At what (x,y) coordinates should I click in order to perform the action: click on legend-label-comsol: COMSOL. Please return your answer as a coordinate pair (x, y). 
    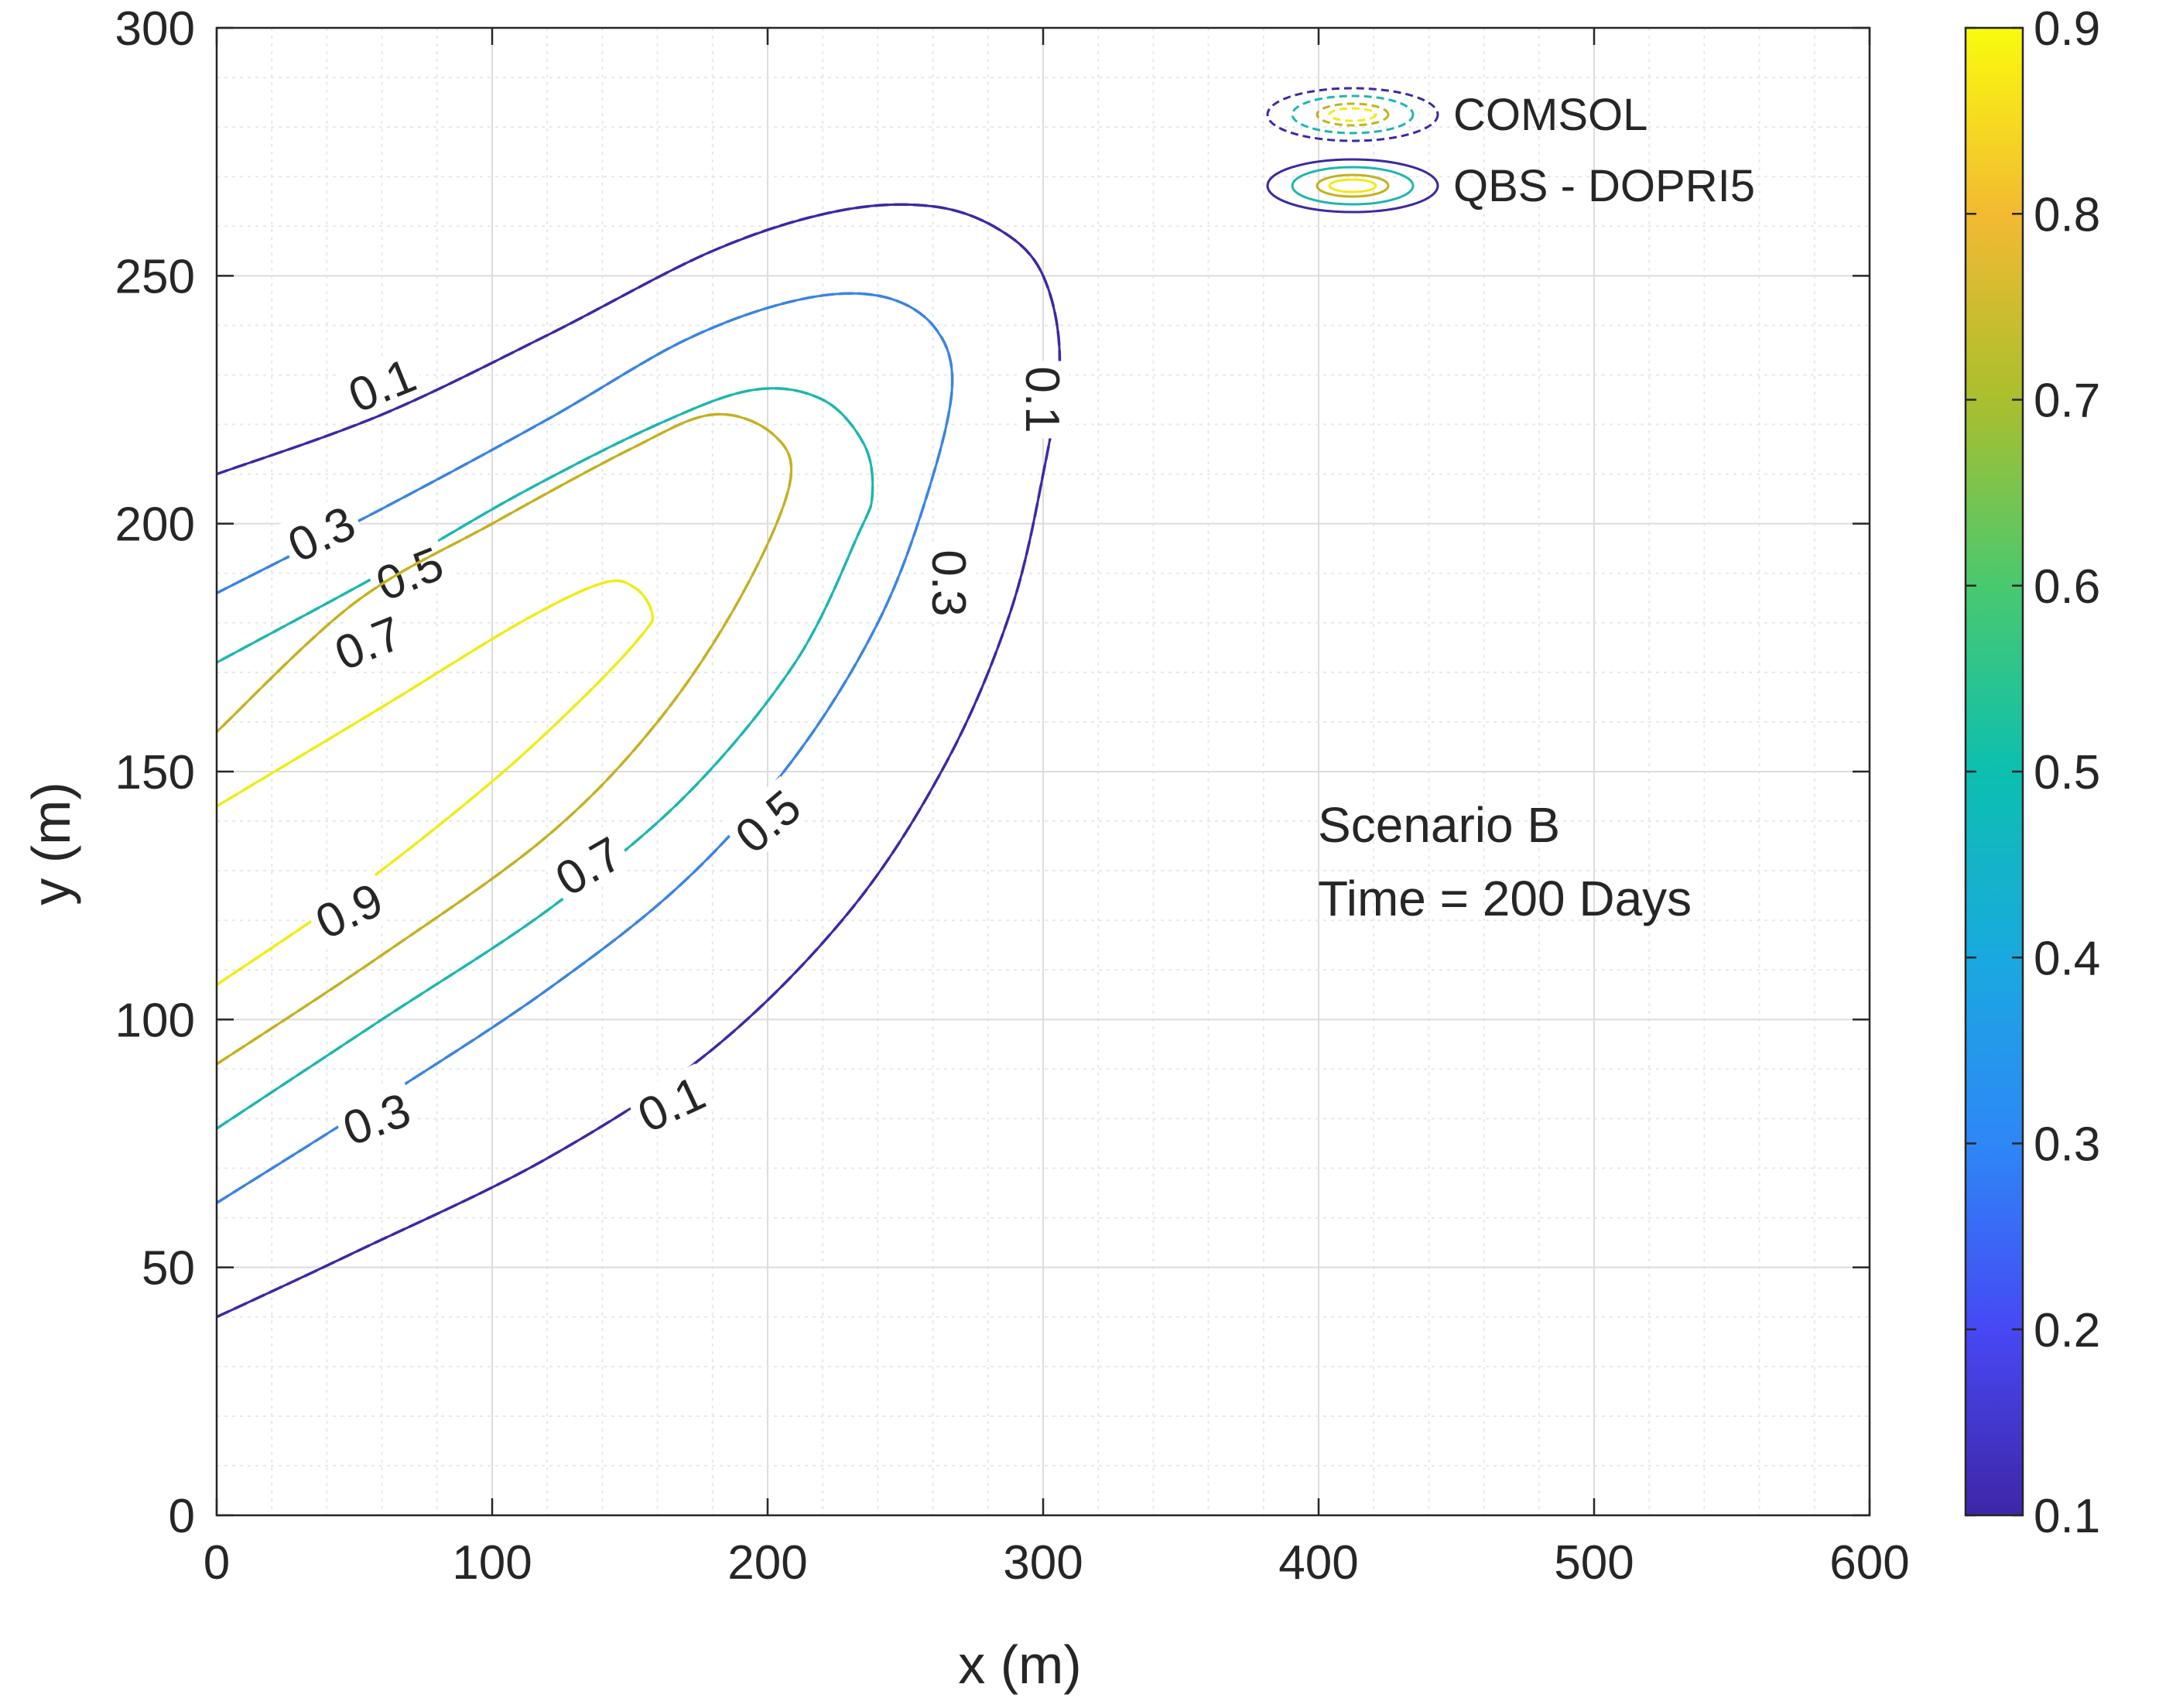
    Looking at the image, I should click on (1550, 115).